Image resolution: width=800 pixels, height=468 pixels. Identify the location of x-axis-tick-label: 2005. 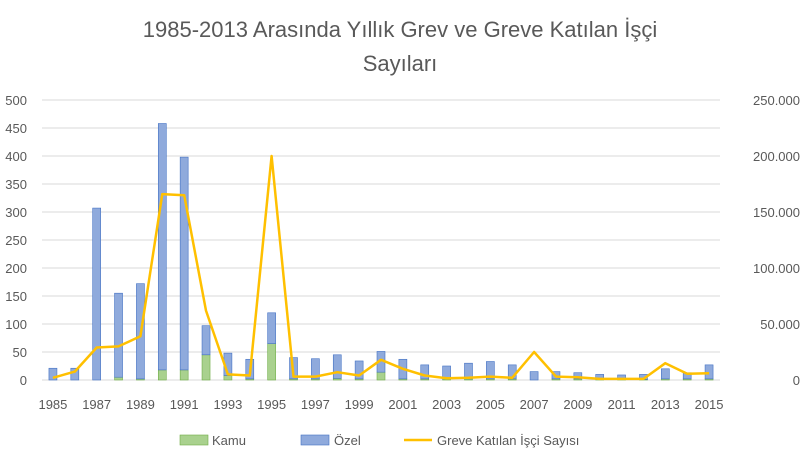
(490, 404).